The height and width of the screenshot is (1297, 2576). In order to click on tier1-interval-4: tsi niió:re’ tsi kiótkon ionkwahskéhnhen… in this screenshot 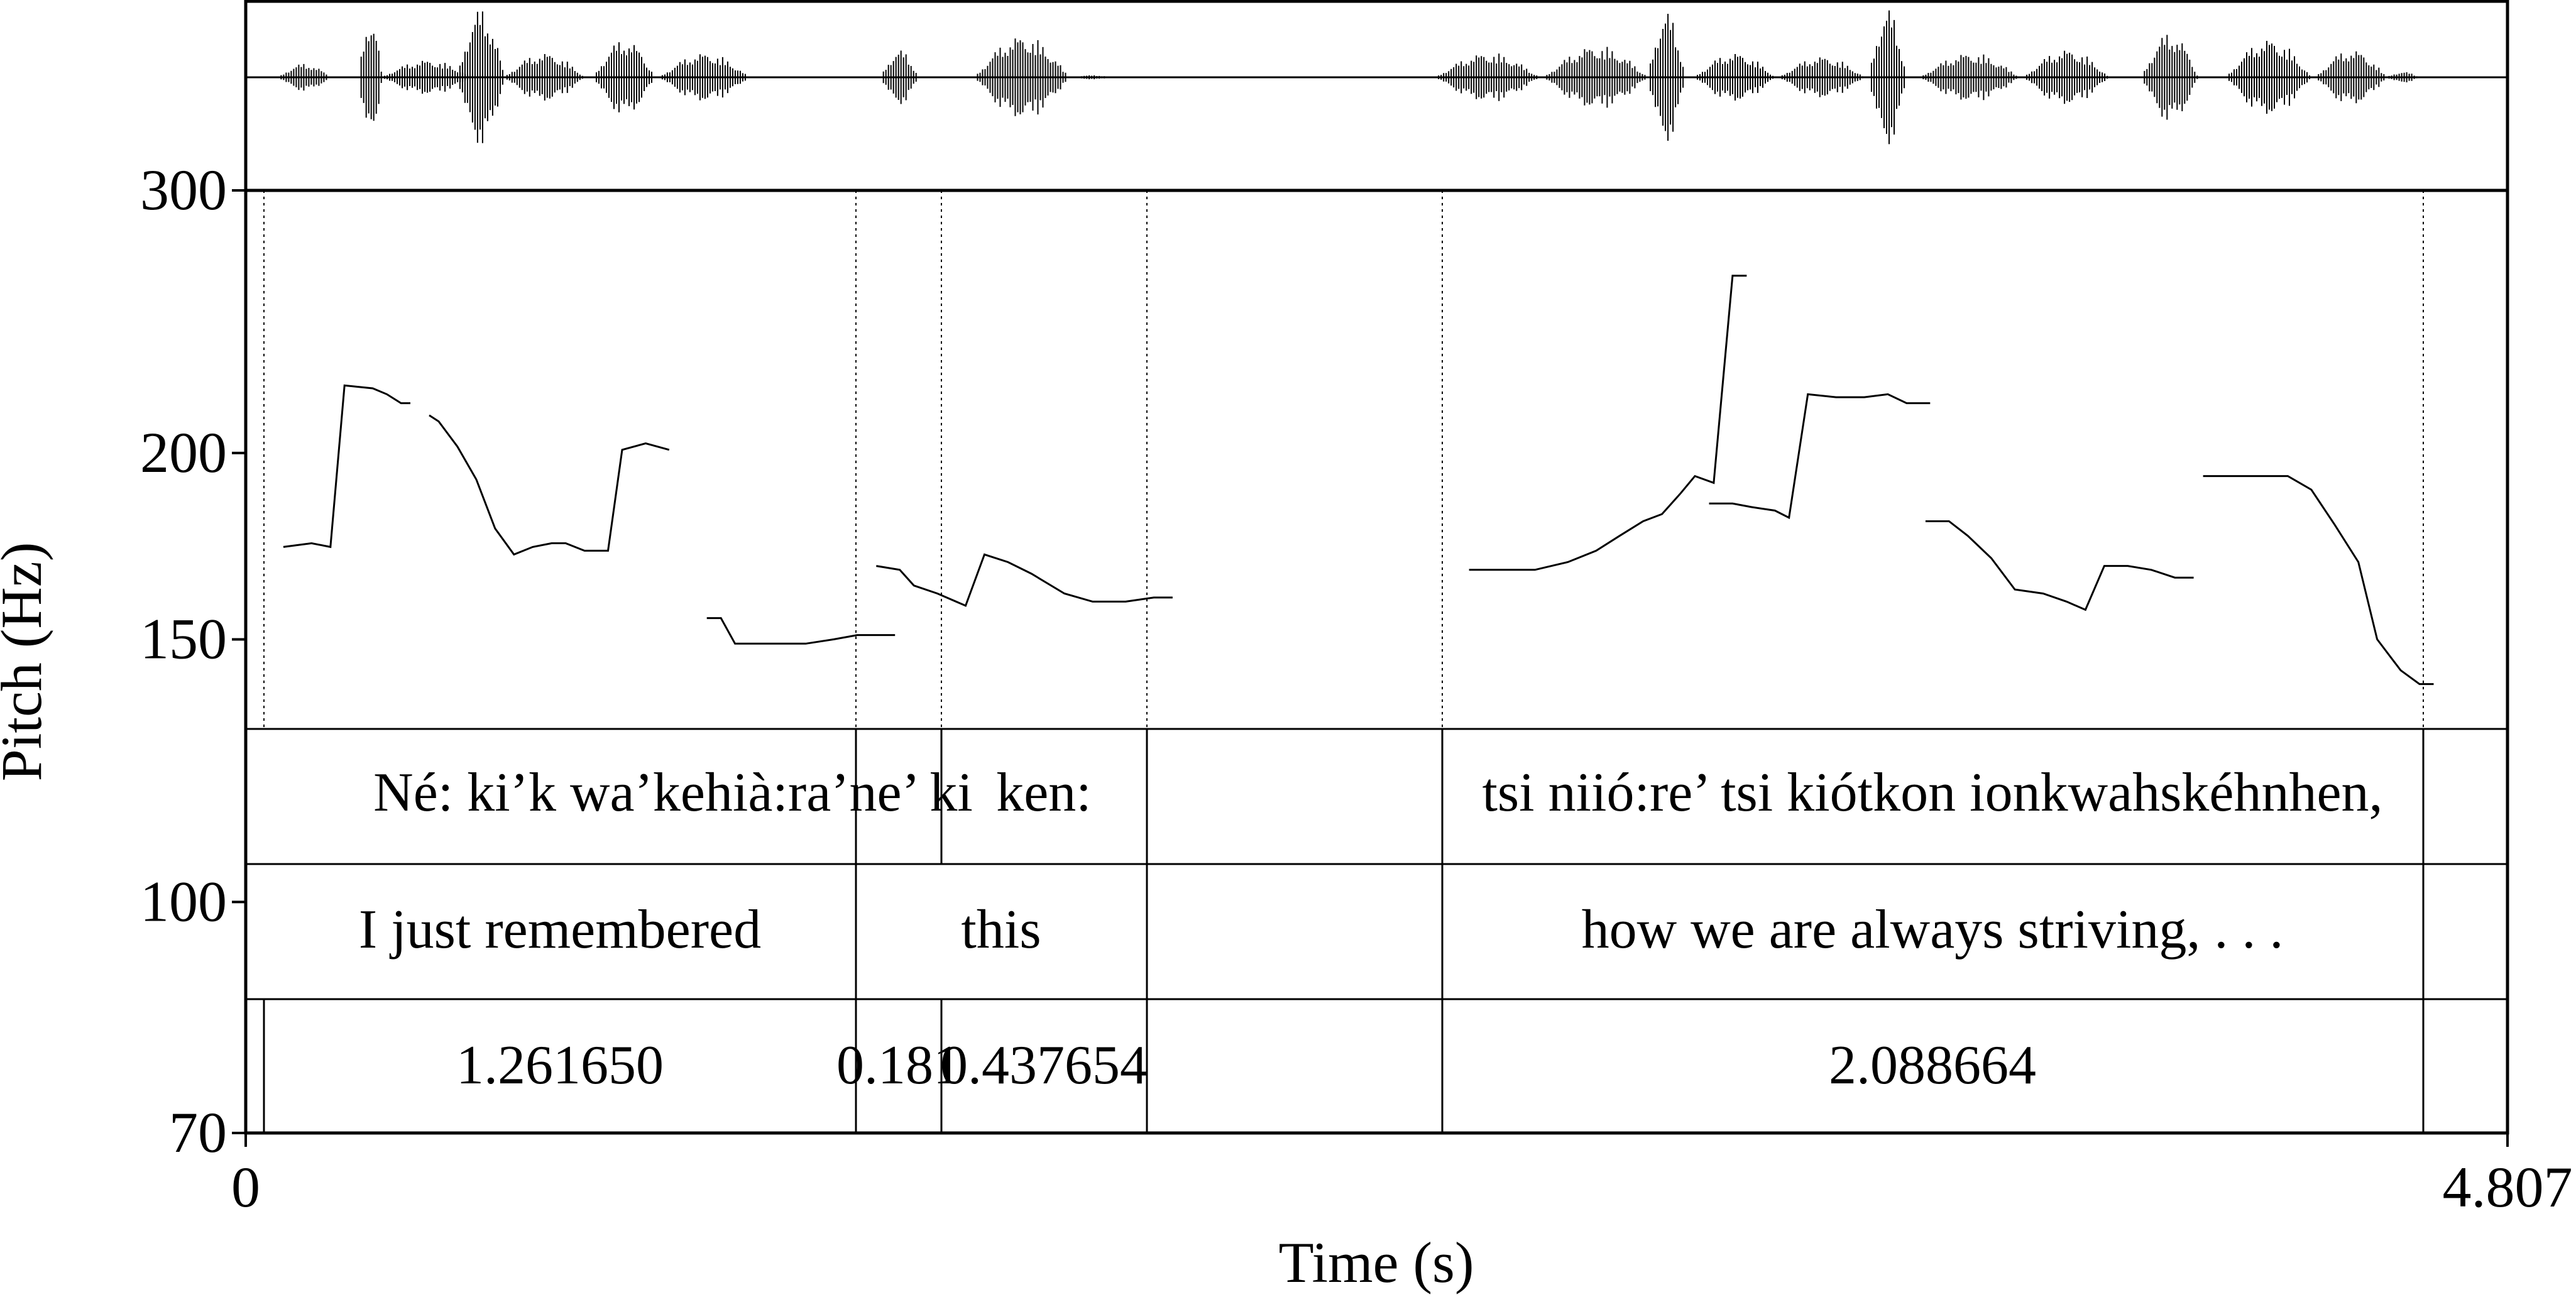, I will do `click(1932, 793)`.